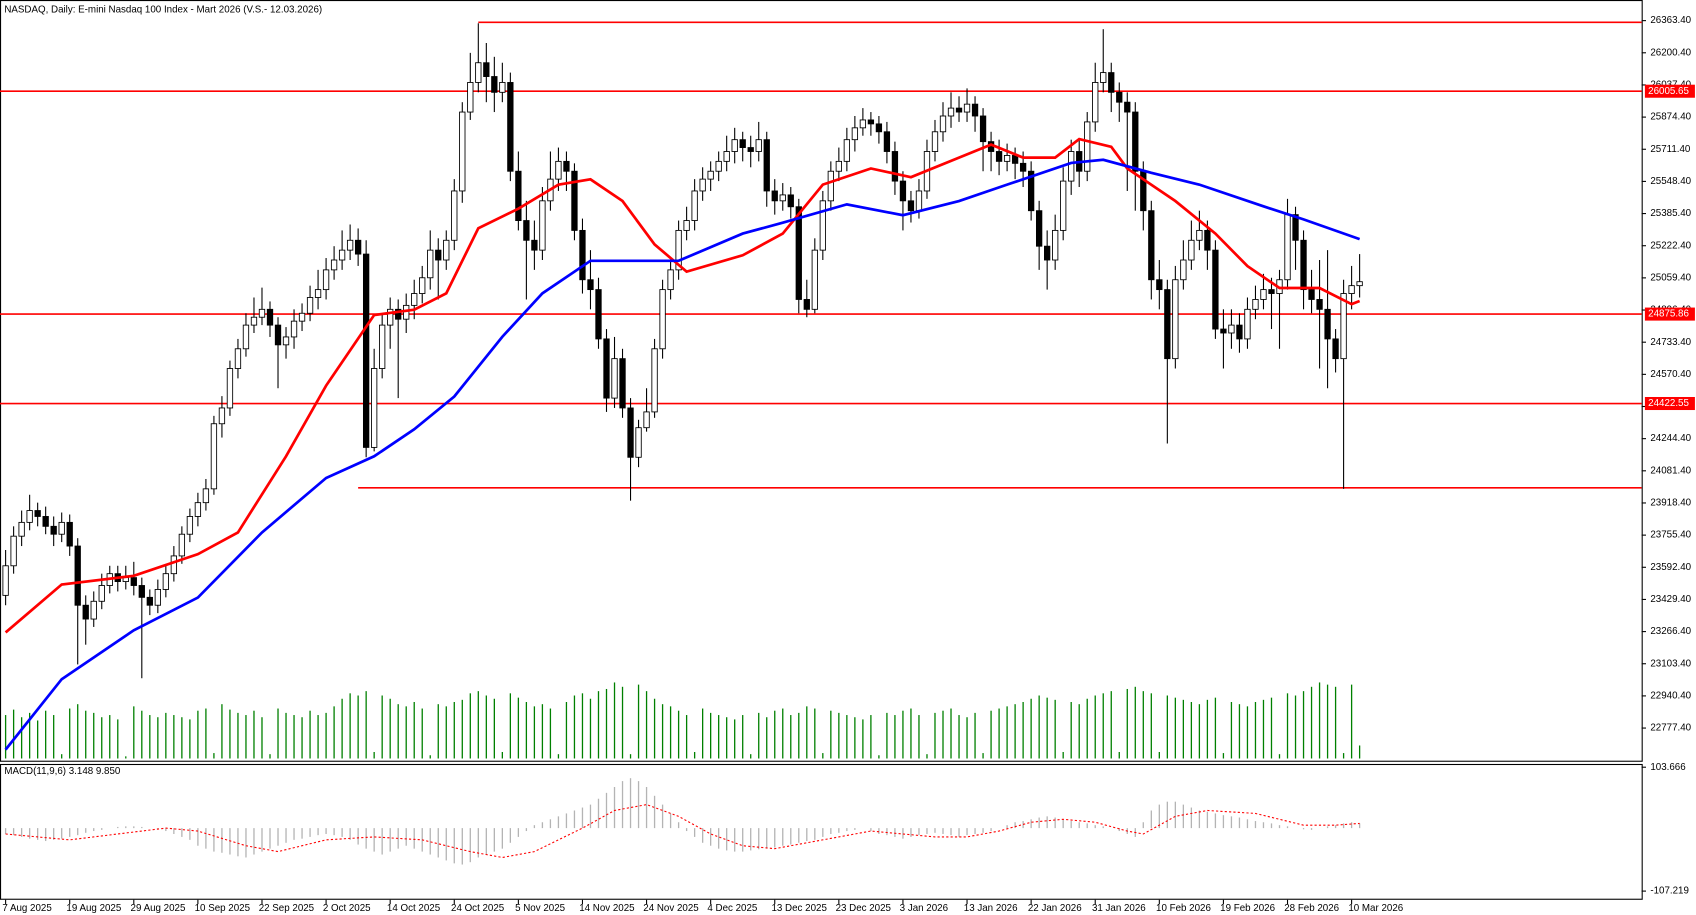 Image resolution: width=1696 pixels, height=915 pixels. What do you see at coordinates (991, 908) in the screenshot?
I see `x-tick-label: 13 Jan 2026` at bounding box center [991, 908].